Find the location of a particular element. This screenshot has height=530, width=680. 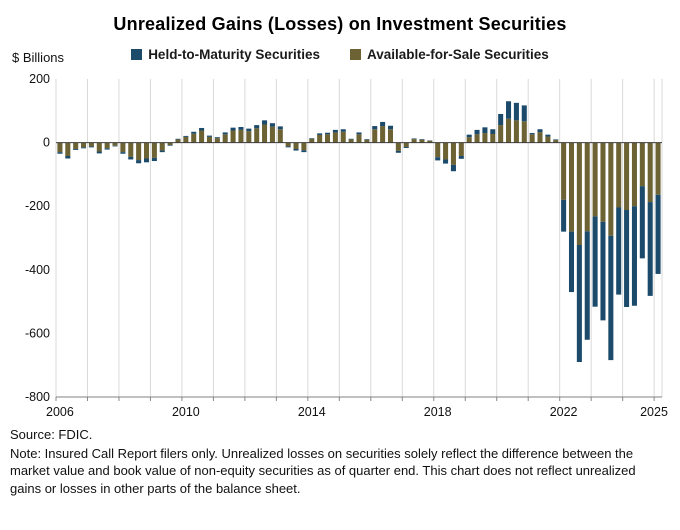

y-tick-label: -200 is located at coordinates (37, 206).